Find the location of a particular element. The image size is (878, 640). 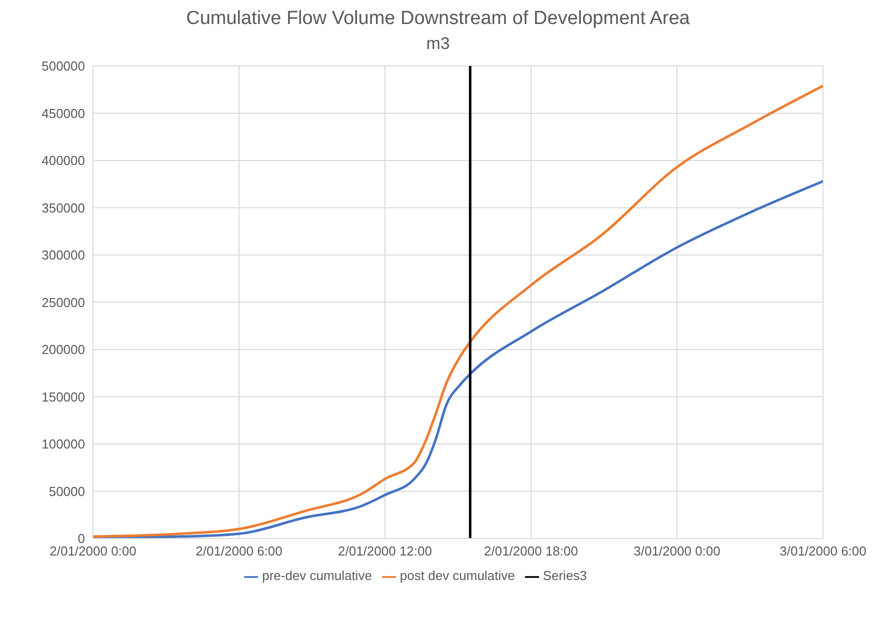

y-tick-label: 400000 is located at coordinates (63, 160).